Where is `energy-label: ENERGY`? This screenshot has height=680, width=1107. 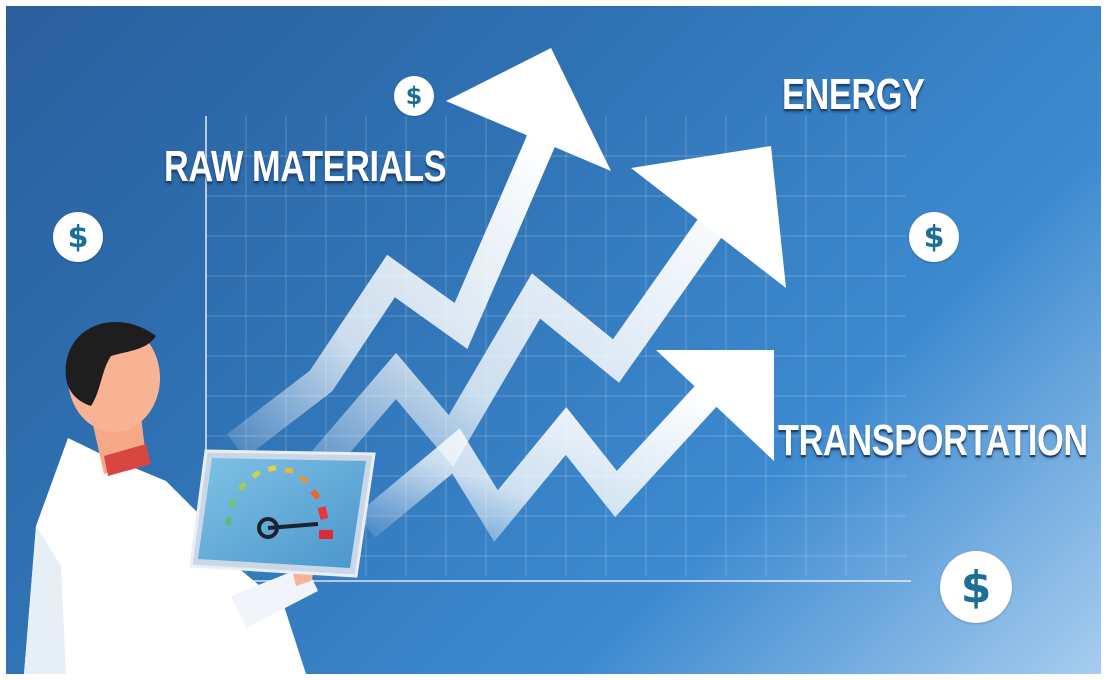
energy-label: ENERGY is located at coordinates (853, 94).